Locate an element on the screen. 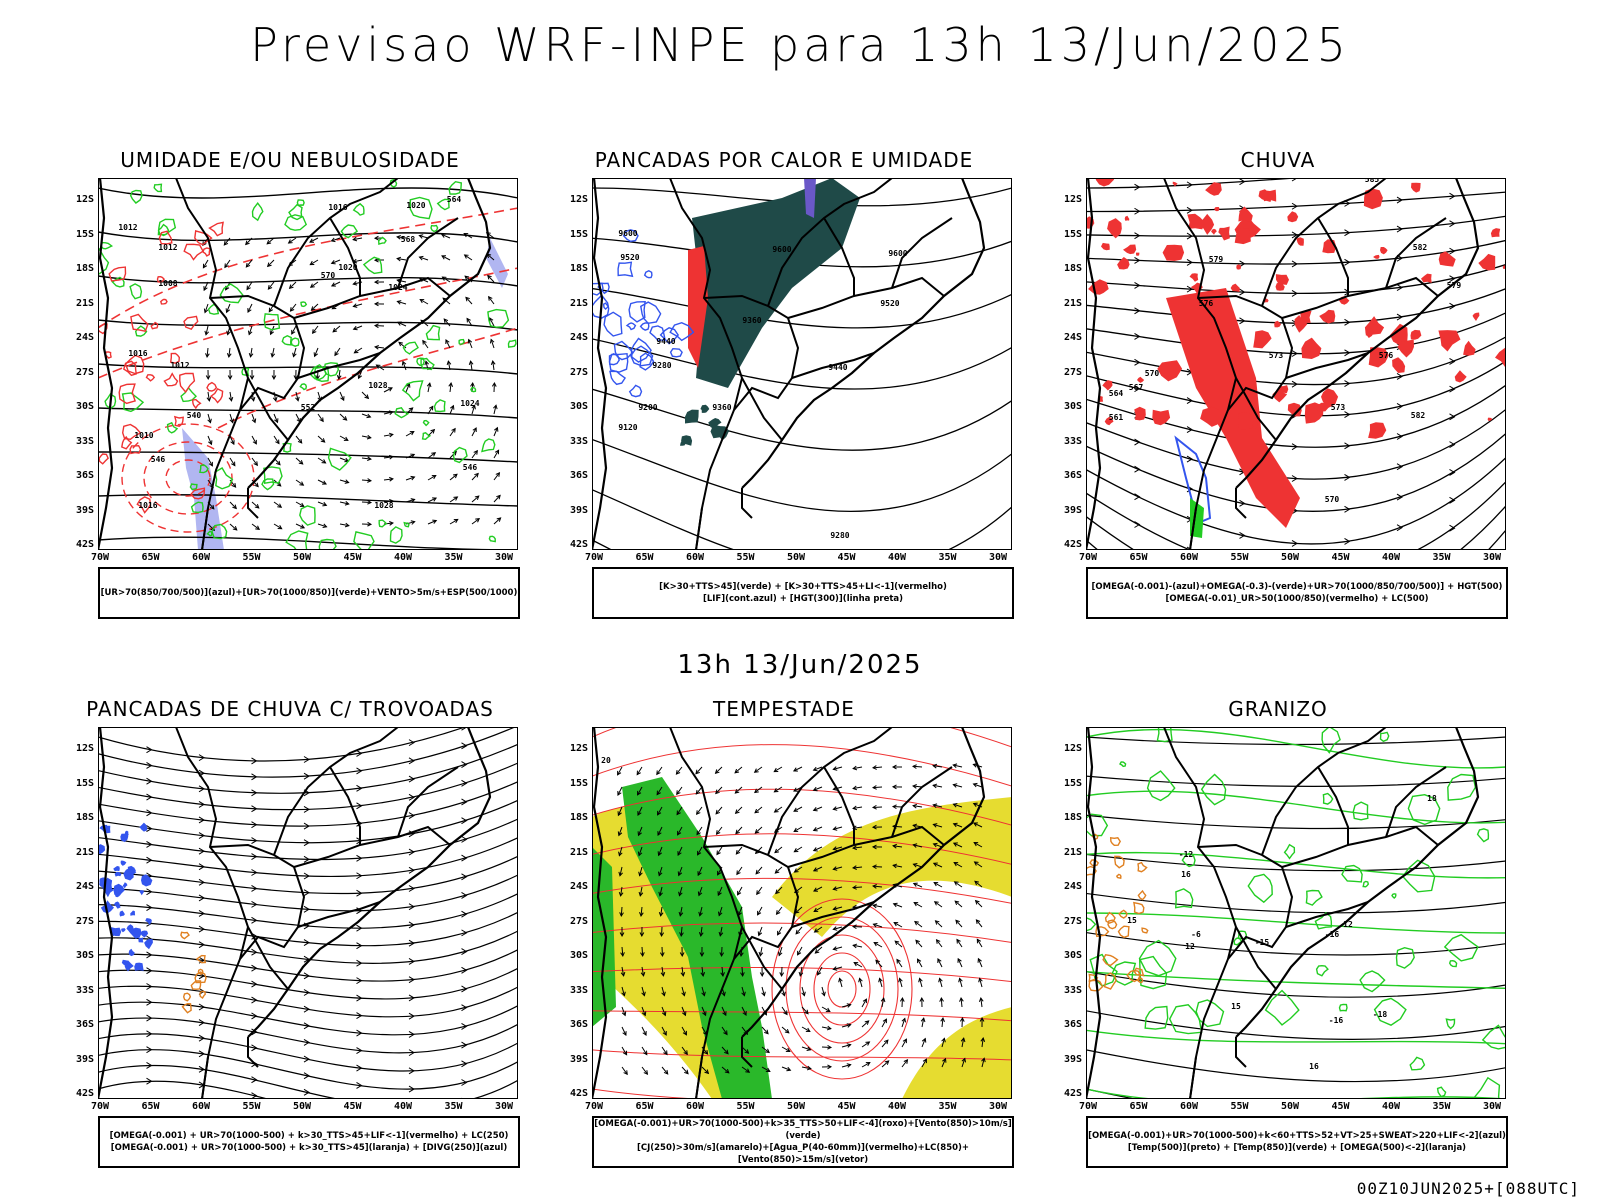  contour-label: 9280 is located at coordinates (661, 365).